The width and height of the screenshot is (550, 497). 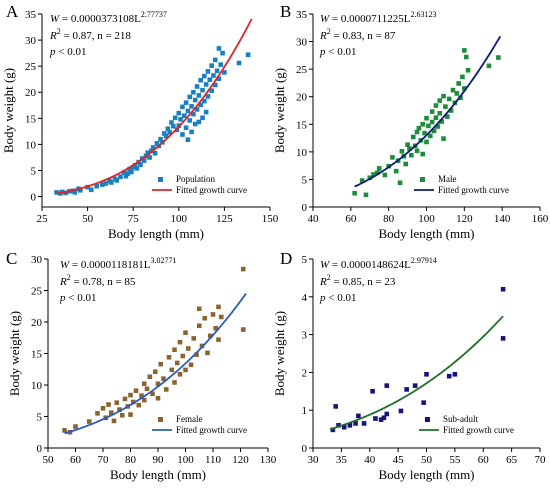 I want to click on panel-label: B, so click(x=285, y=11).